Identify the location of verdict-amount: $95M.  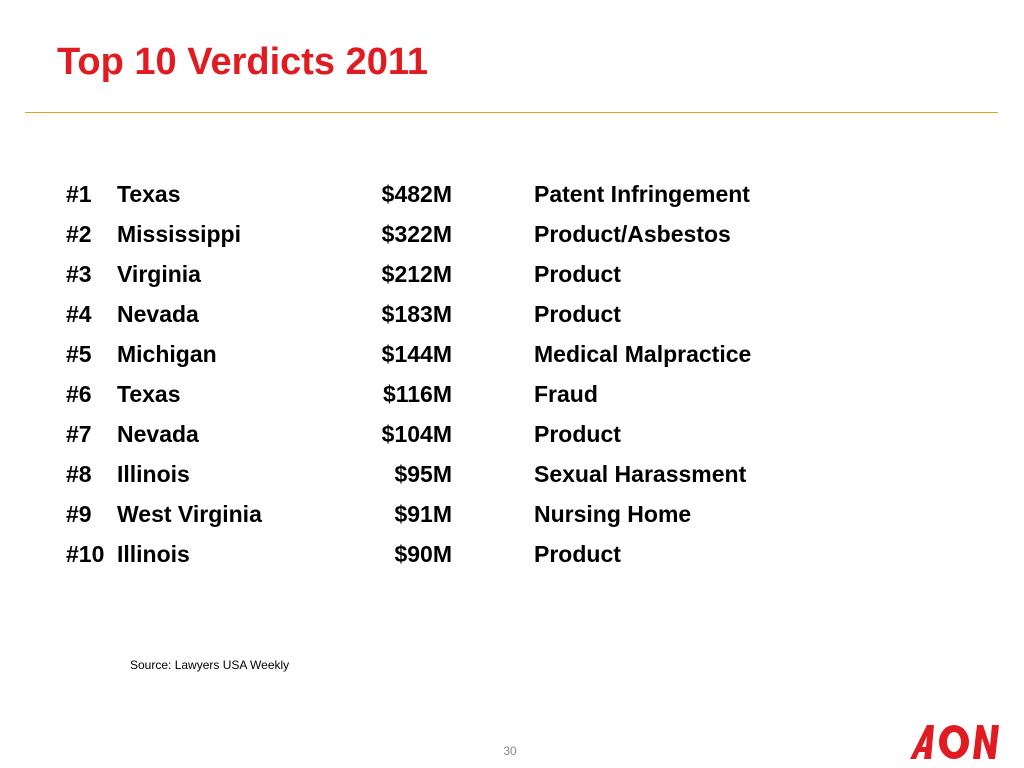
(423, 474).